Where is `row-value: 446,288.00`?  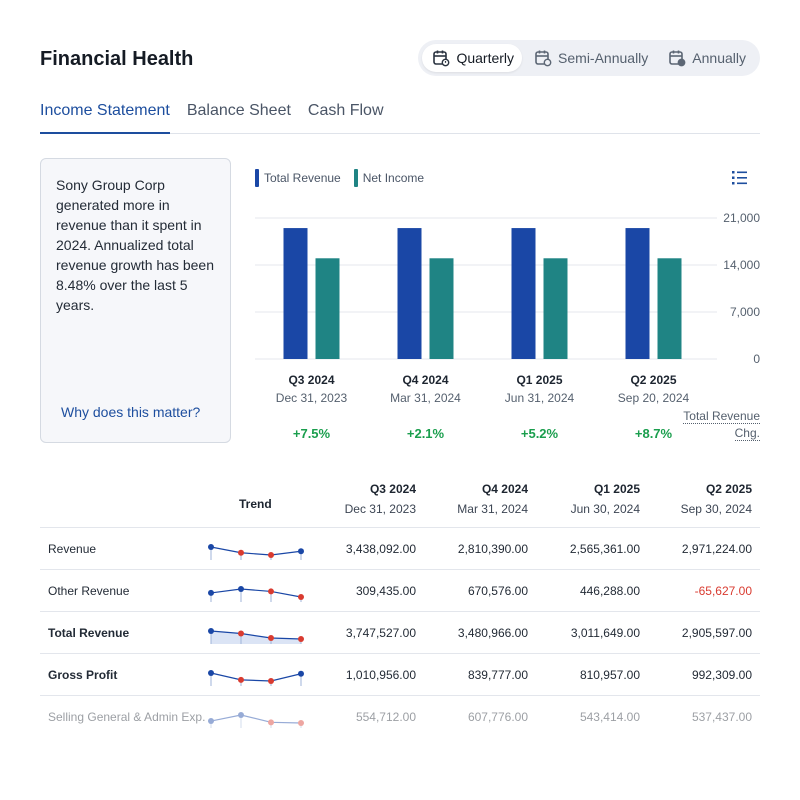 row-value: 446,288.00 is located at coordinates (609, 591).